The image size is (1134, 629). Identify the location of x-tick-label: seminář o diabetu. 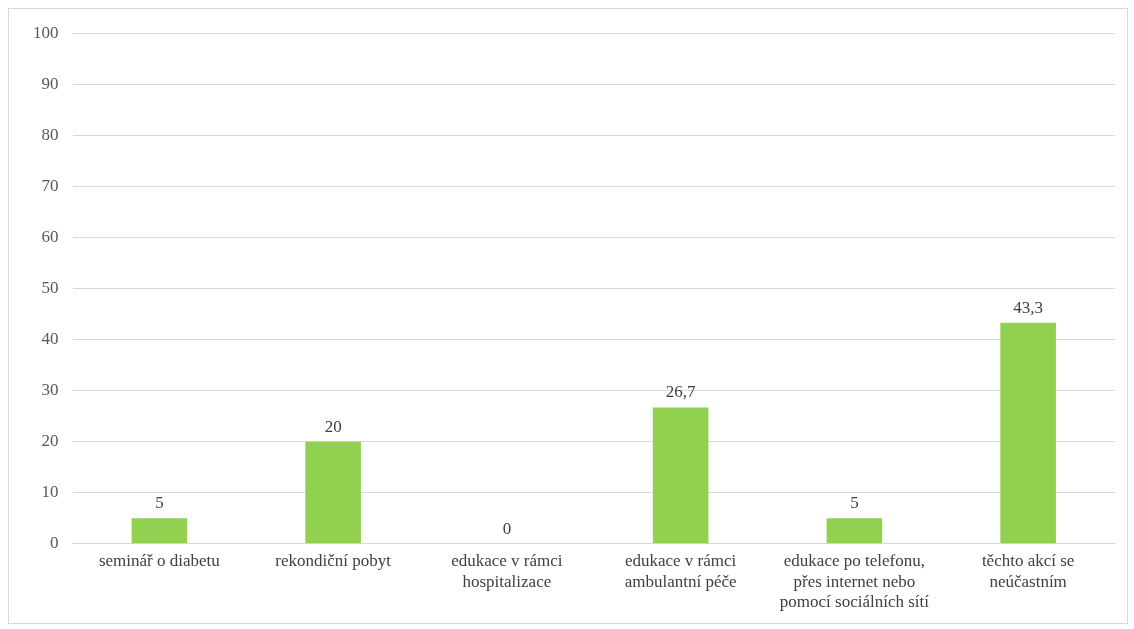
(159, 561).